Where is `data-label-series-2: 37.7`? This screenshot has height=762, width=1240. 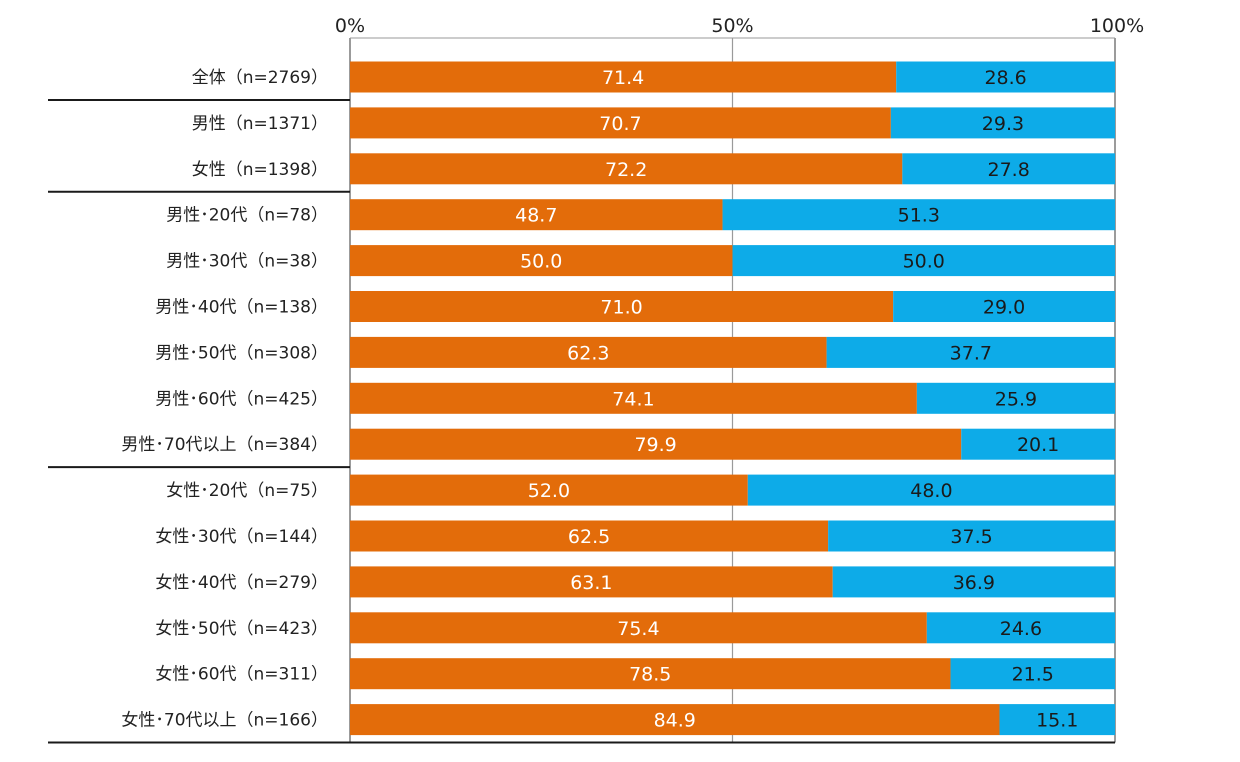
data-label-series-2: 37.7 is located at coordinates (971, 353).